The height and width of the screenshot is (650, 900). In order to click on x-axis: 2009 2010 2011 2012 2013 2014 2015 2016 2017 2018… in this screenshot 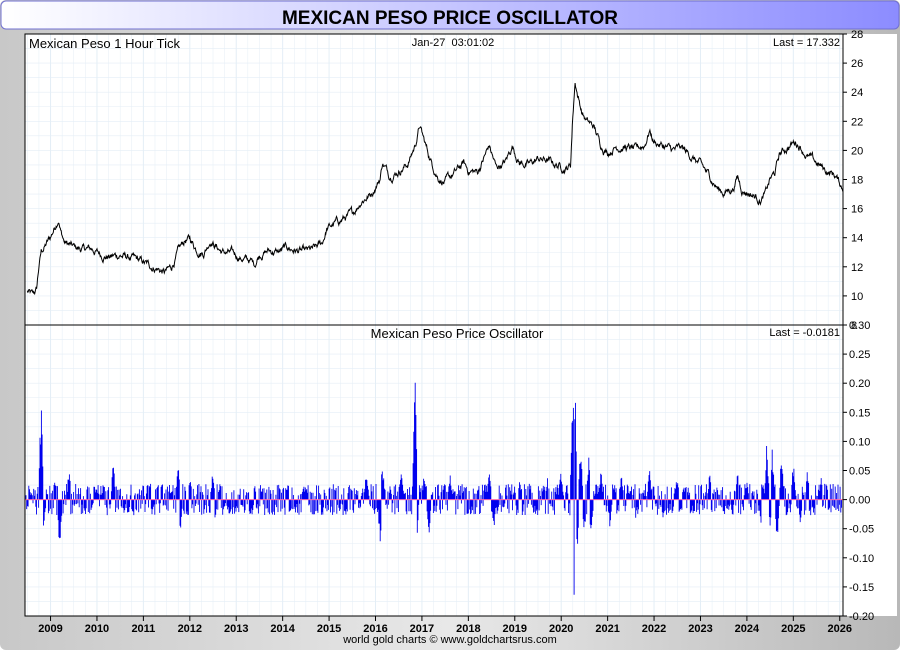, I will do `click(445, 625)`.